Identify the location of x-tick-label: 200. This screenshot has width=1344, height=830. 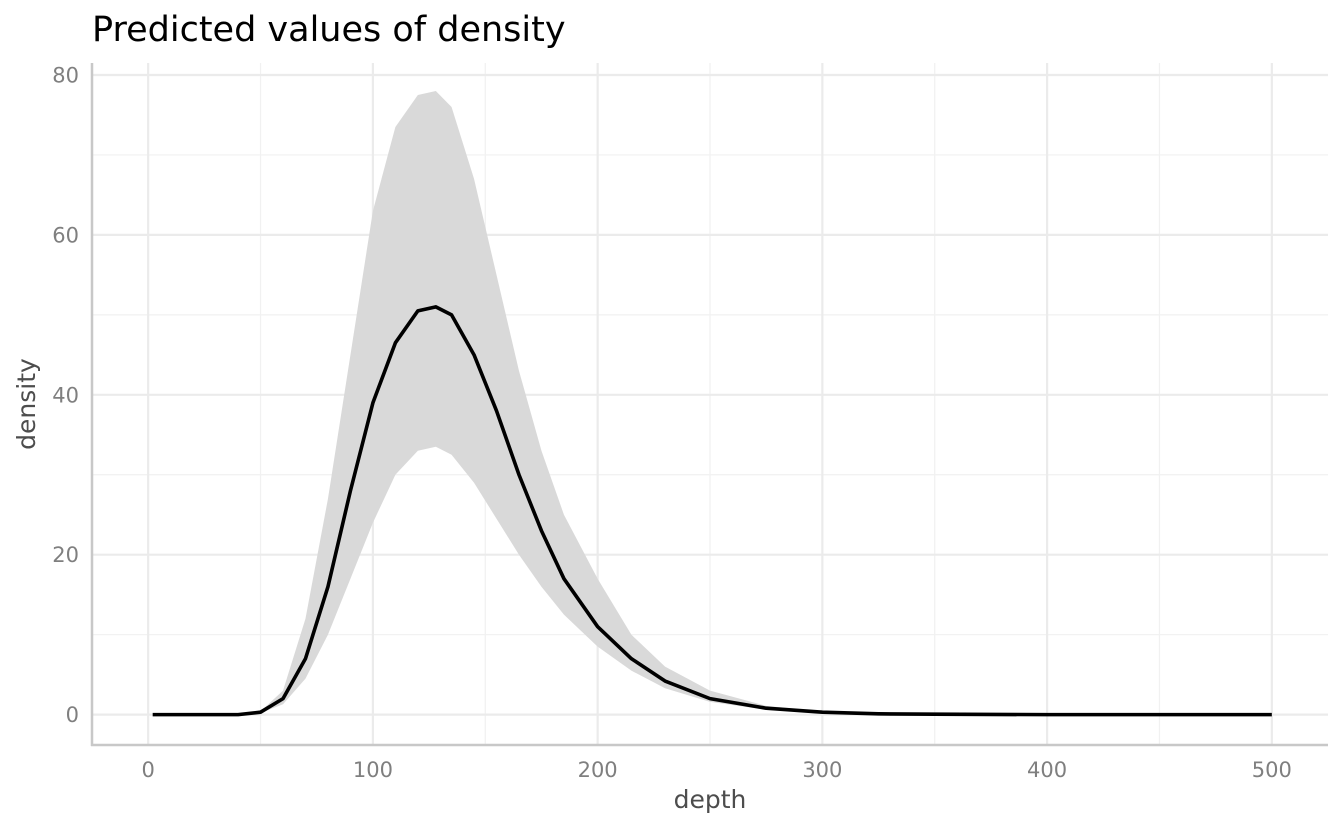
(598, 770).